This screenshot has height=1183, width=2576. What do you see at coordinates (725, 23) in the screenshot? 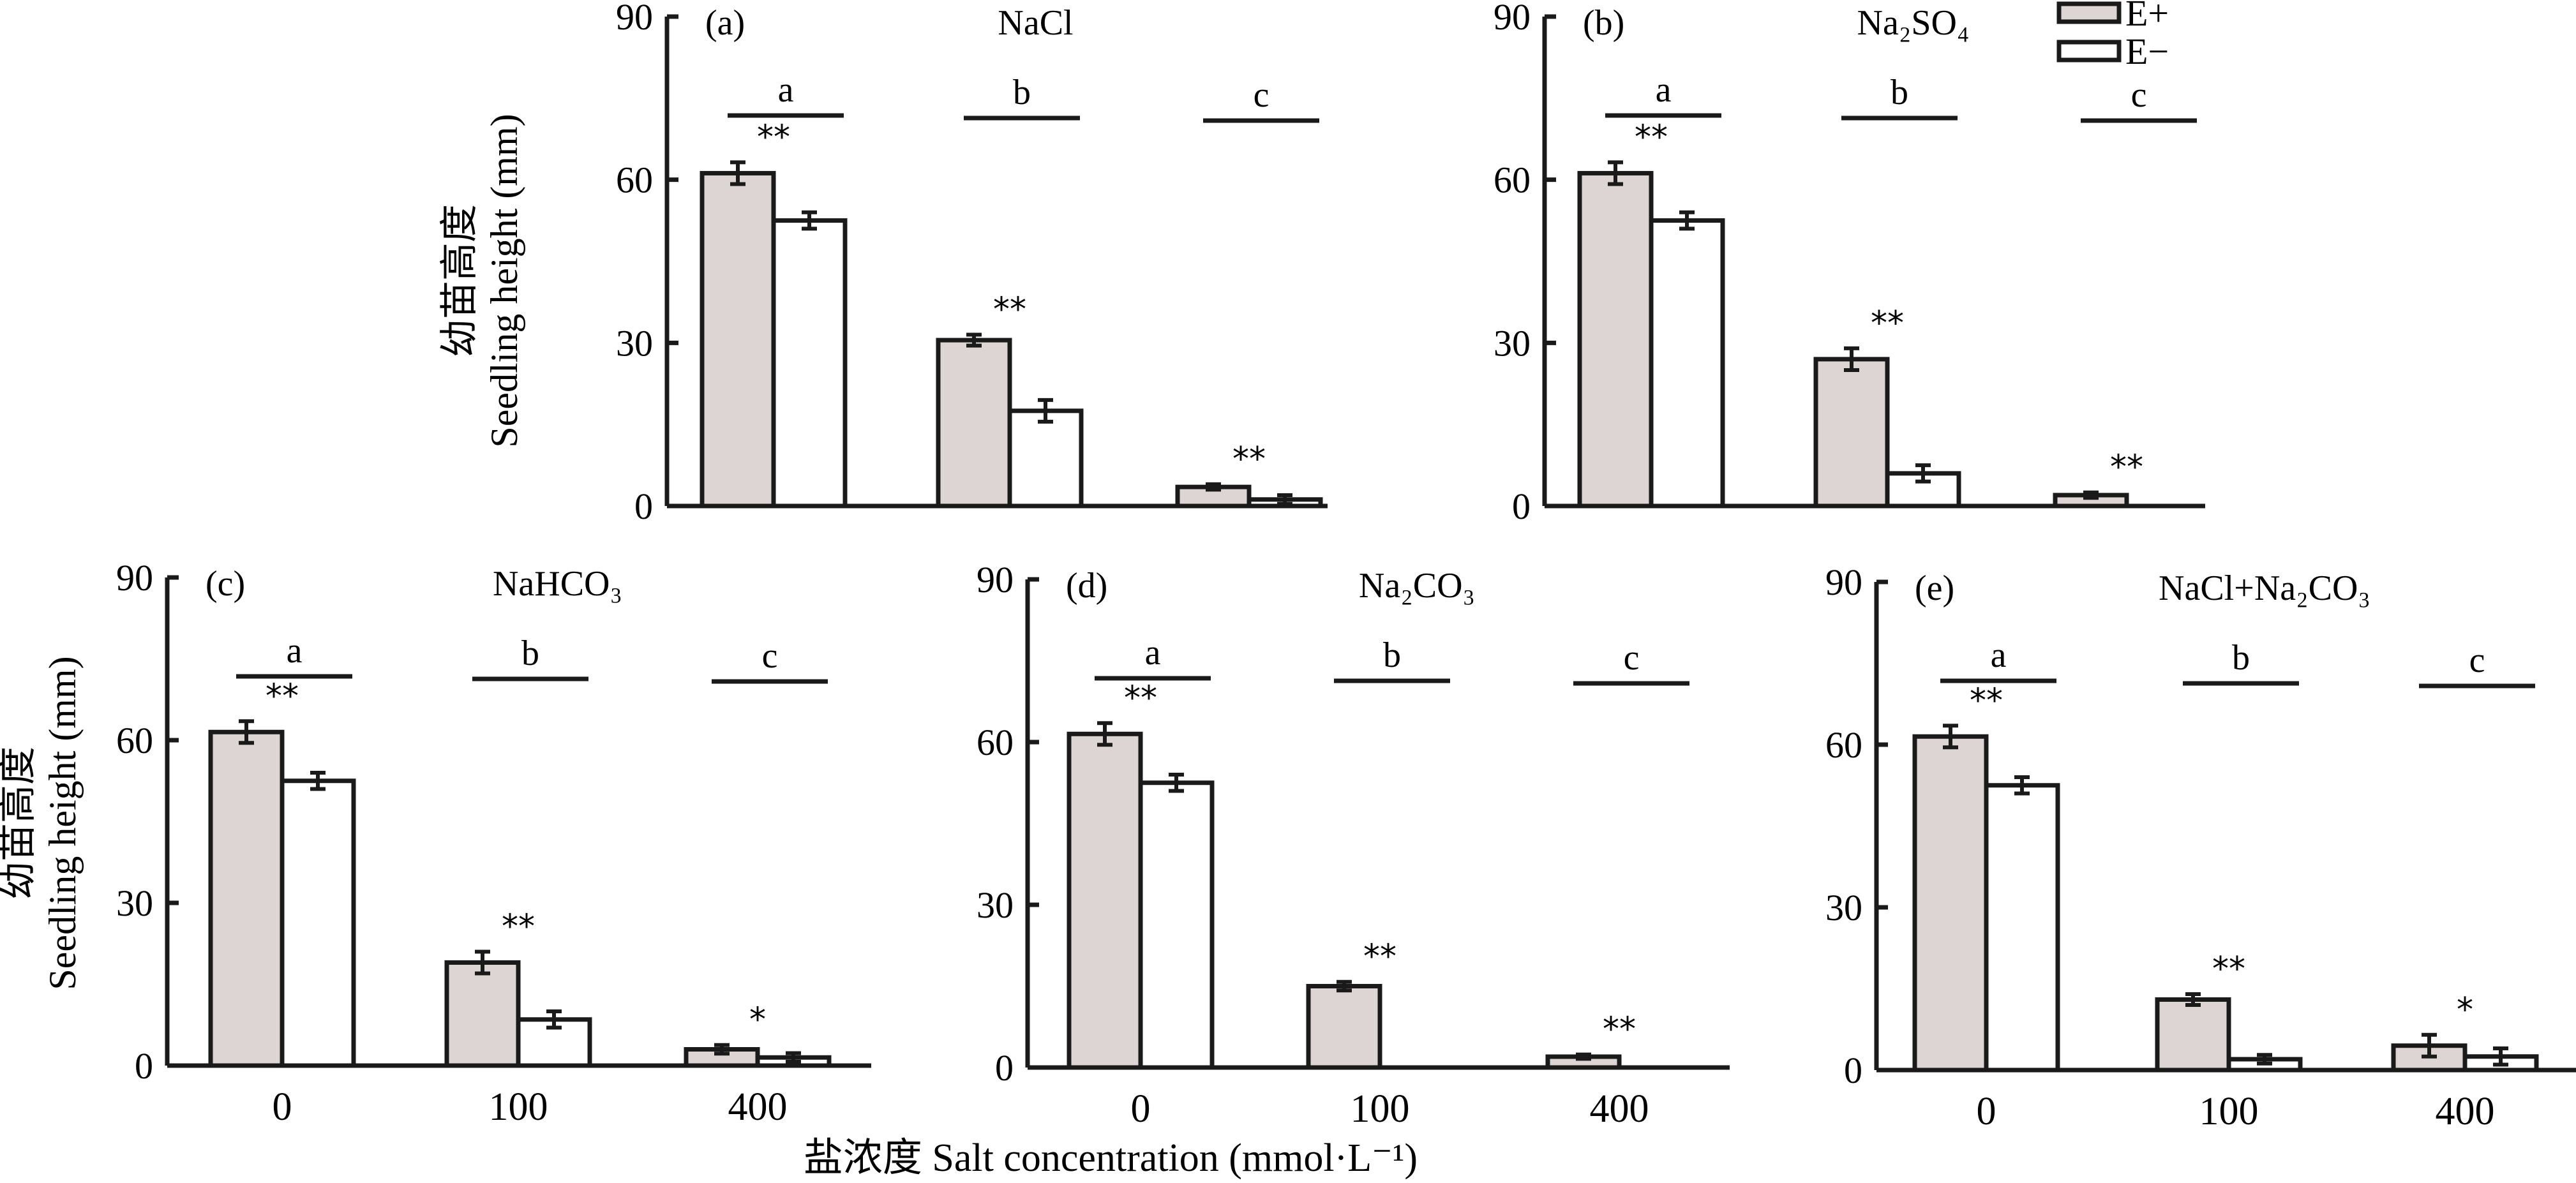
I see `panel-label: (a)` at bounding box center [725, 23].